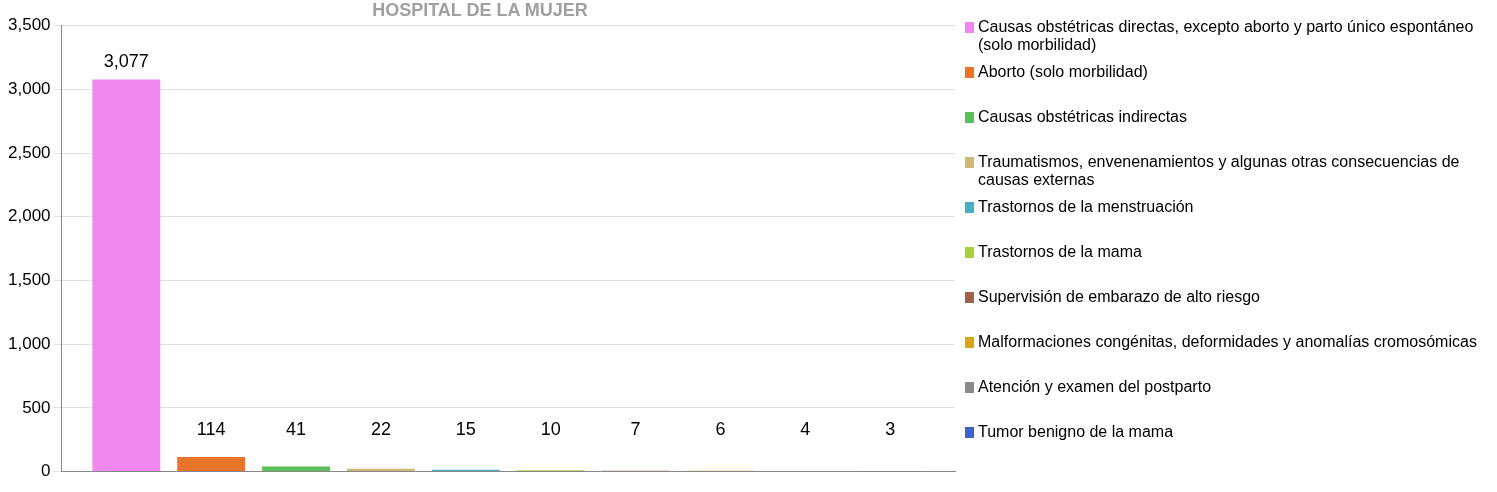 Image resolution: width=1497 pixels, height=492 pixels. I want to click on data-label: 10, so click(550, 428).